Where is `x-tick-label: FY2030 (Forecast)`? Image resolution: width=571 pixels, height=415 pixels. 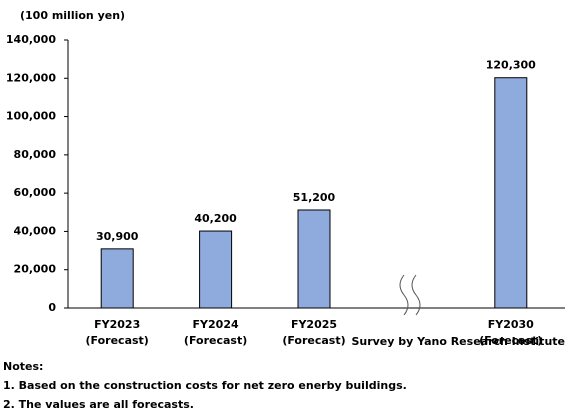 x-tick-label: FY2030 (Forecast) is located at coordinates (511, 332).